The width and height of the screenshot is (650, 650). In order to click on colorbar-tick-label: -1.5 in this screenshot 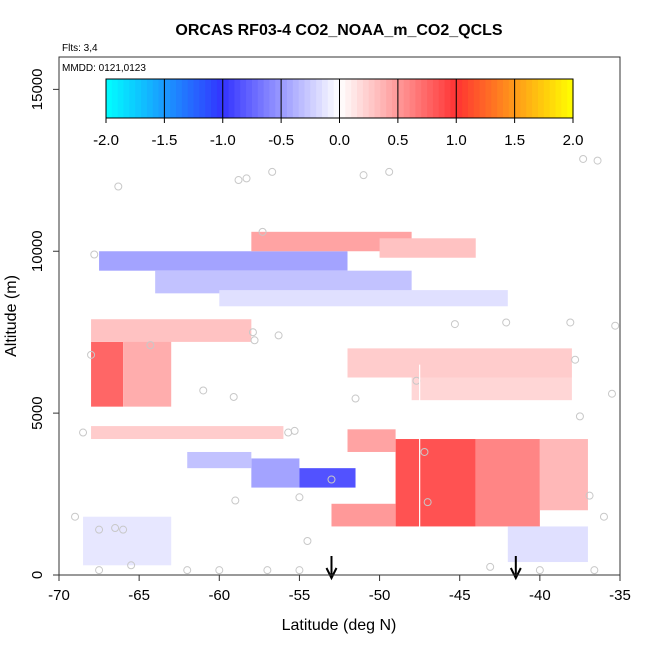, I will do `click(164, 140)`.